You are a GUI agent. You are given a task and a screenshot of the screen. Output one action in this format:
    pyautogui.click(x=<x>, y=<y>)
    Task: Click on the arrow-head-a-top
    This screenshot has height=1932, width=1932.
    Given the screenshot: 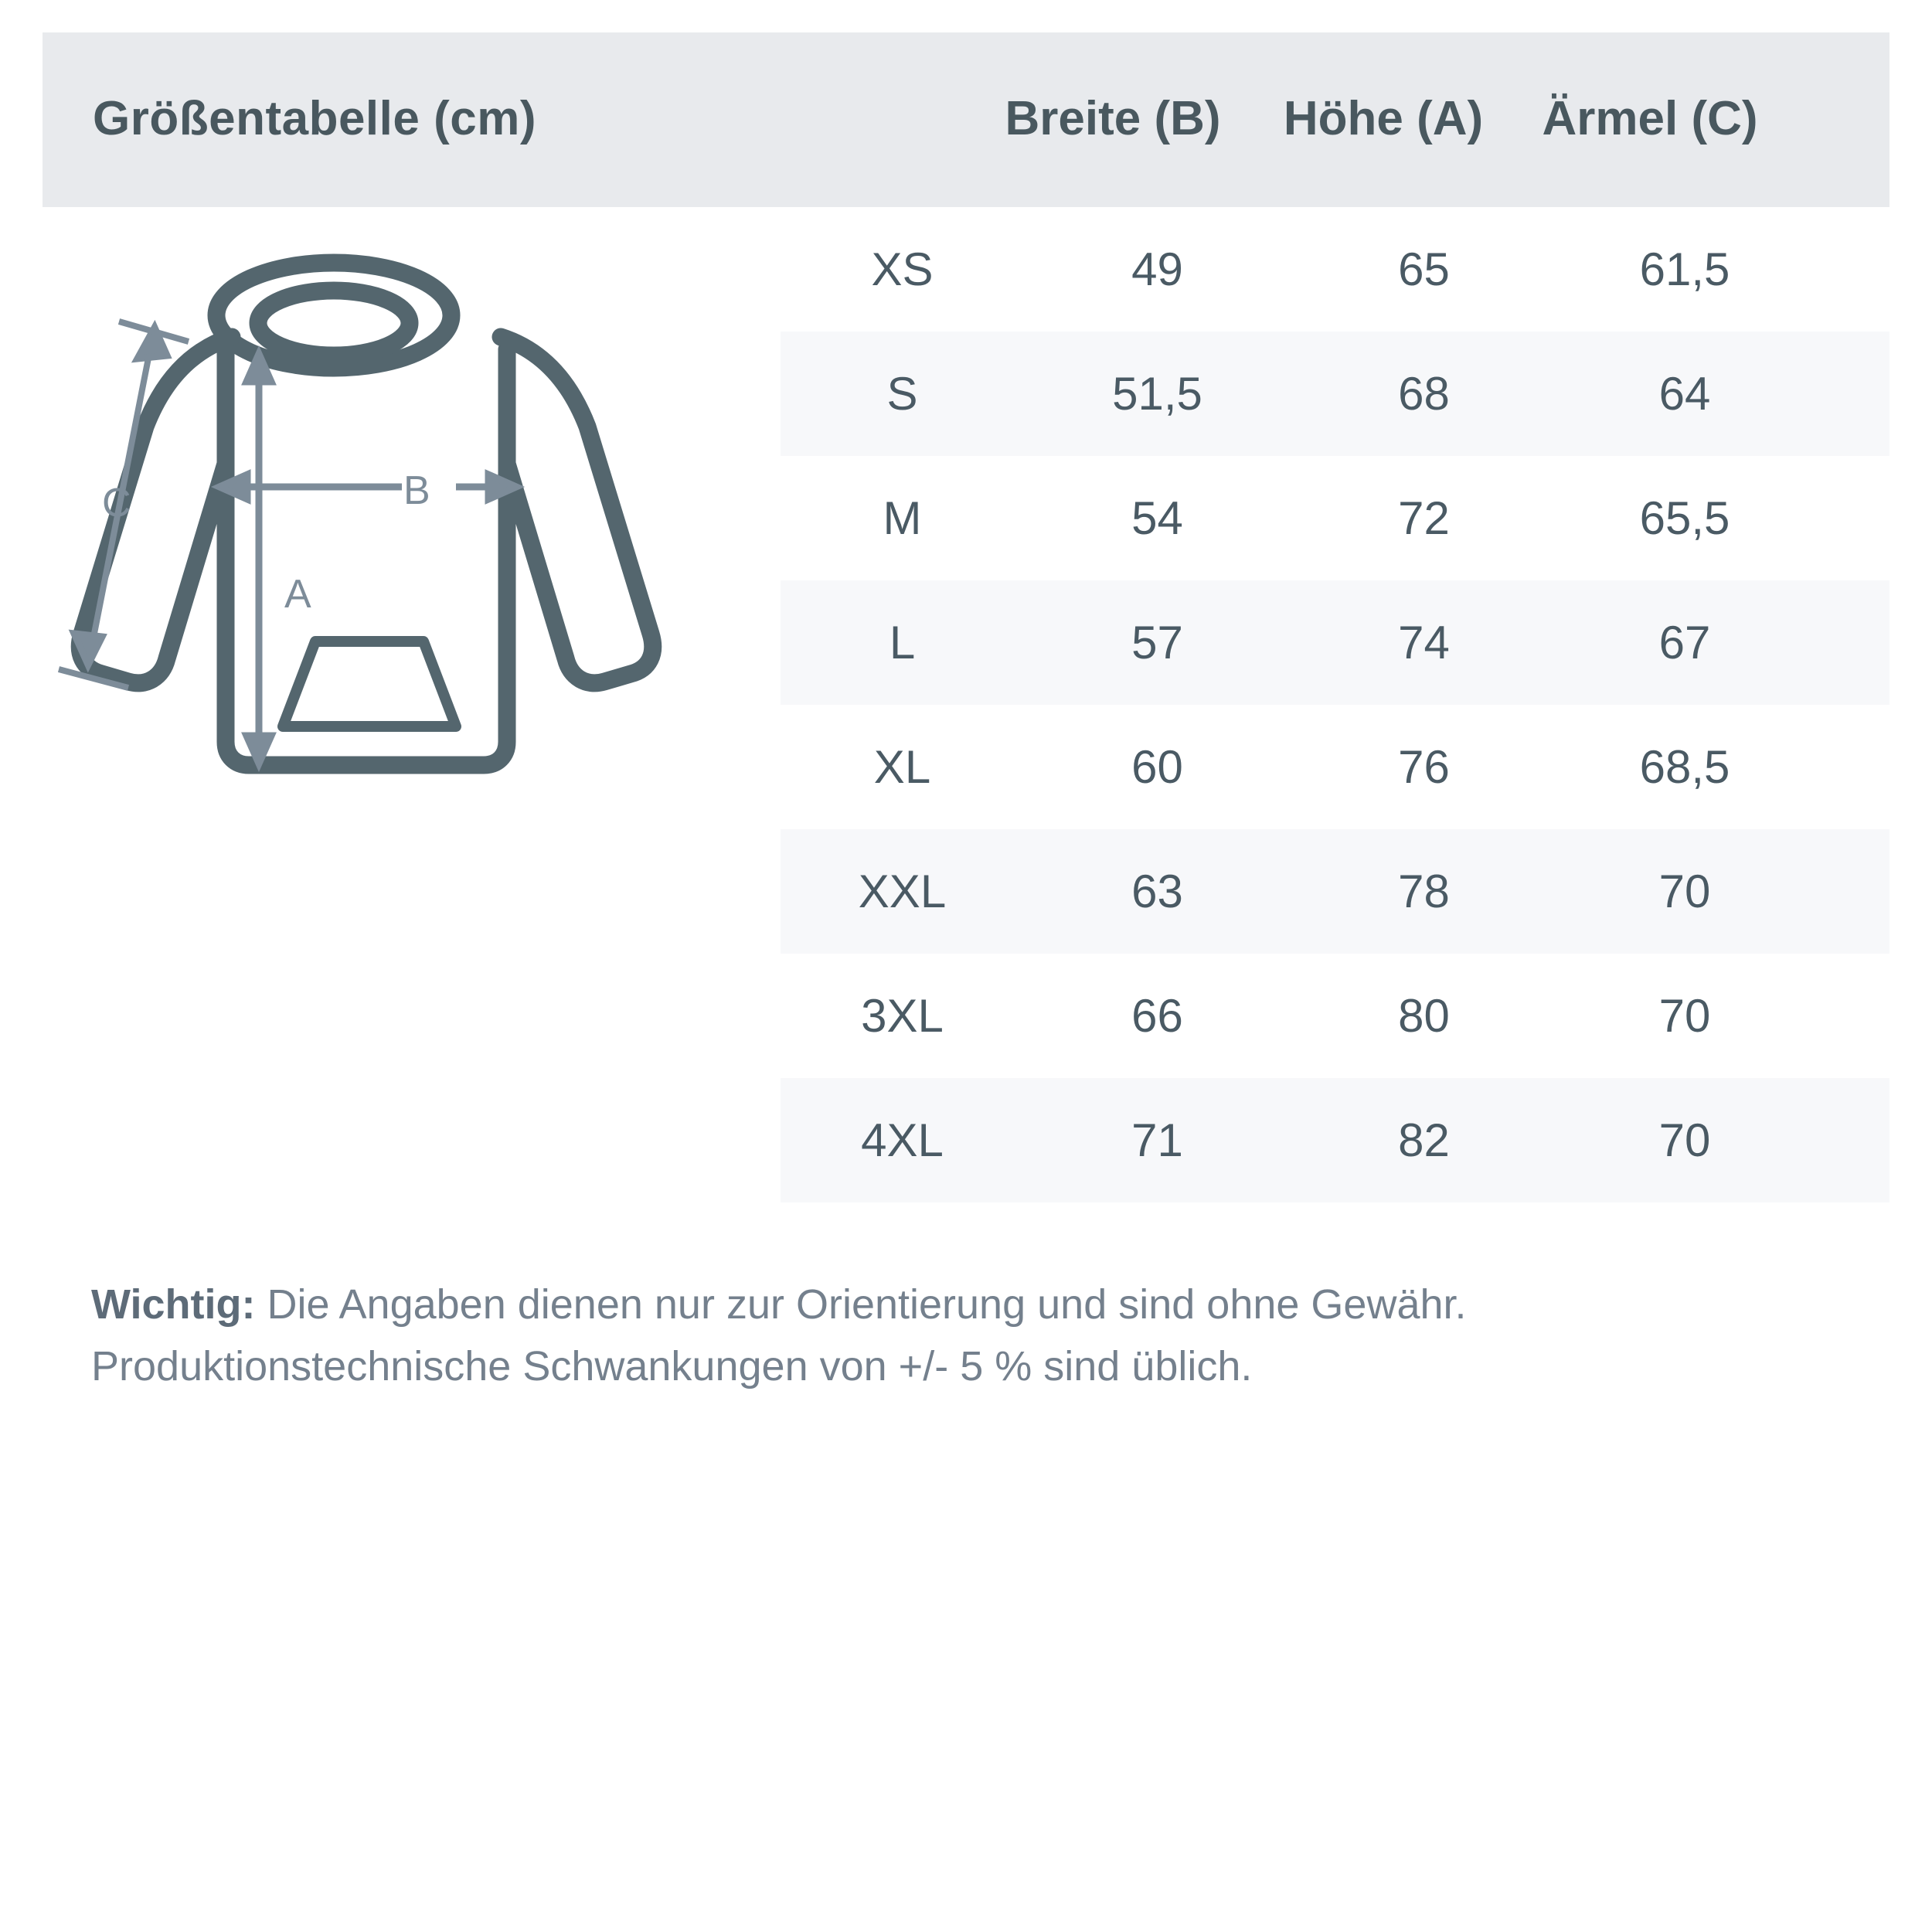 What is the action you would take?
    pyautogui.click(x=259, y=365)
    